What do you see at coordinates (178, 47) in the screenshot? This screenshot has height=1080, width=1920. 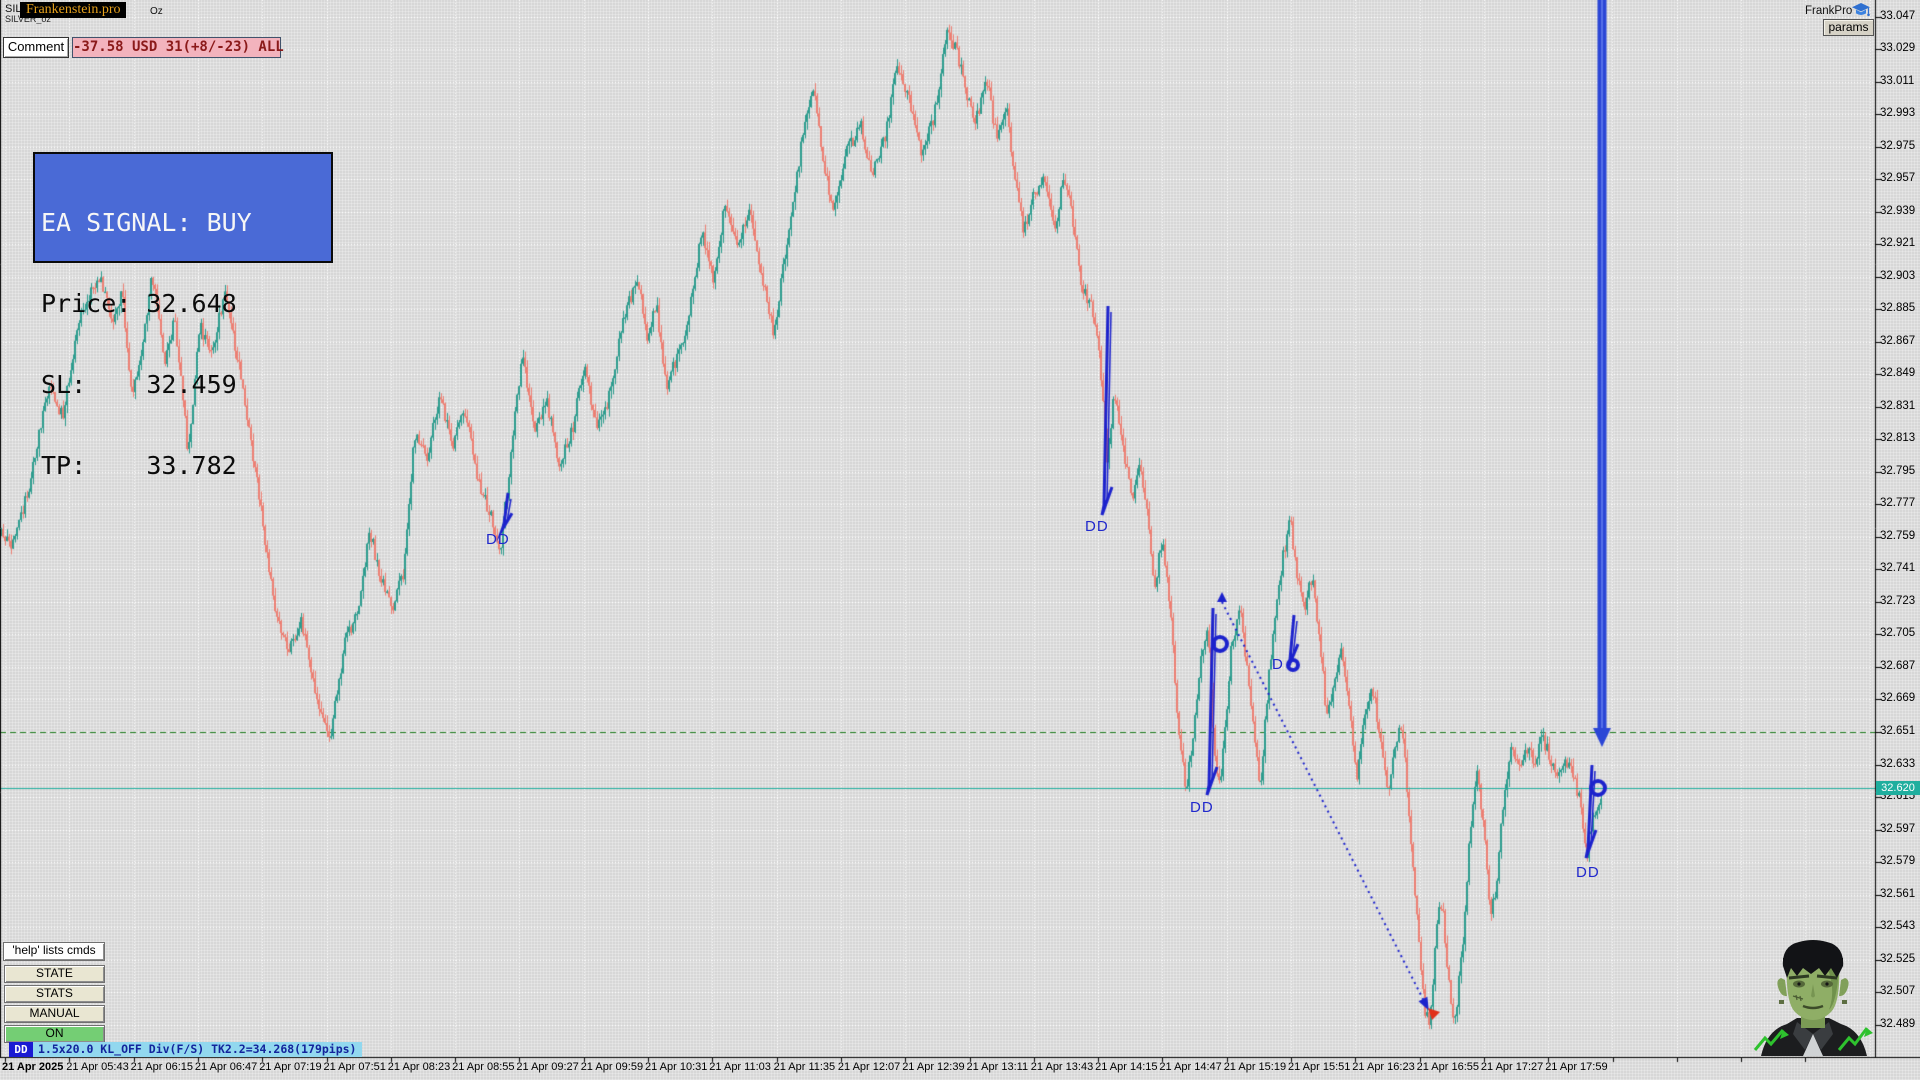 I see `comment-value: -37.58 USD 31(+8/-23) ALL` at bounding box center [178, 47].